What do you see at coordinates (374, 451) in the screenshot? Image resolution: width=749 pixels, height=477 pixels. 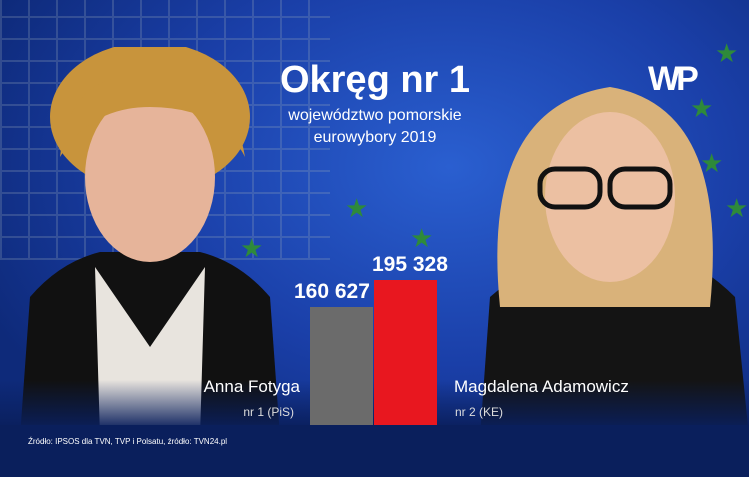 I see `footer-band` at bounding box center [374, 451].